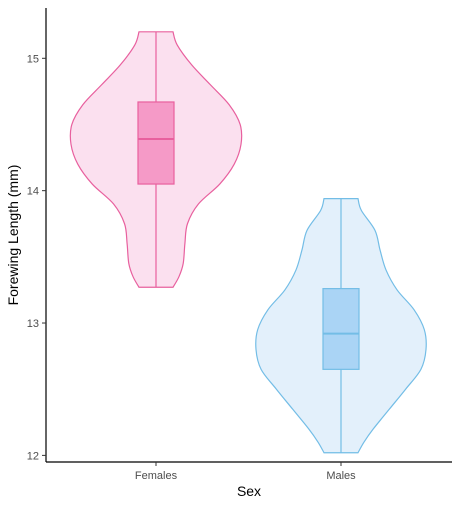 The image size is (459, 507). I want to click on y-tick-label-12: 12, so click(33, 456).